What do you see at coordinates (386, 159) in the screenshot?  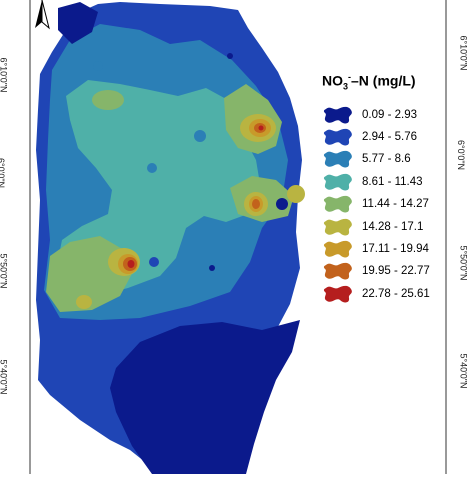 I see `legend-label: 5.77 - 8.6` at bounding box center [386, 159].